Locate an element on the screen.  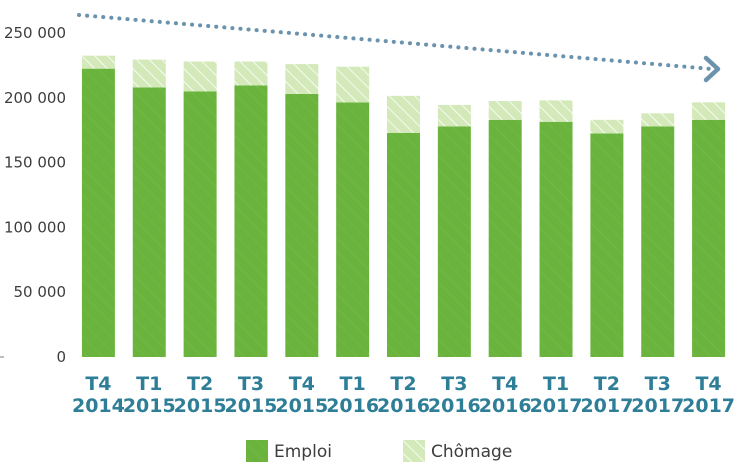
legend: Emploi Chômage is located at coordinates (379, 451).